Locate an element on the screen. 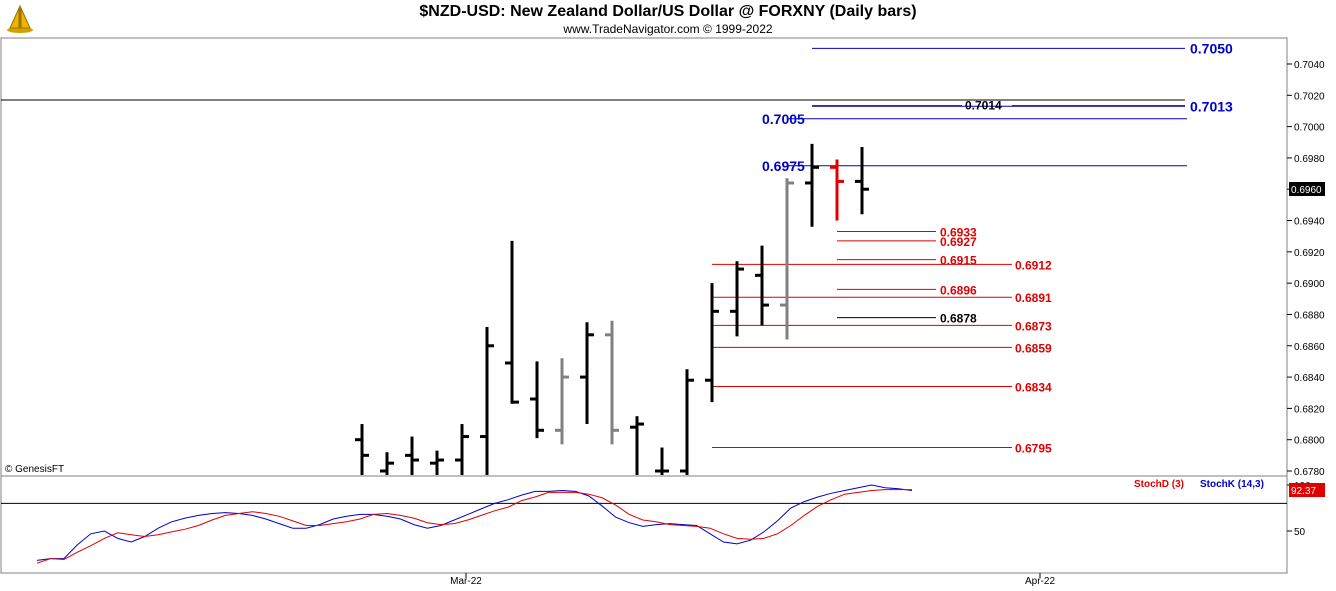 The image size is (1336, 591). time-tick-label: Mar-22 is located at coordinates (466, 581).